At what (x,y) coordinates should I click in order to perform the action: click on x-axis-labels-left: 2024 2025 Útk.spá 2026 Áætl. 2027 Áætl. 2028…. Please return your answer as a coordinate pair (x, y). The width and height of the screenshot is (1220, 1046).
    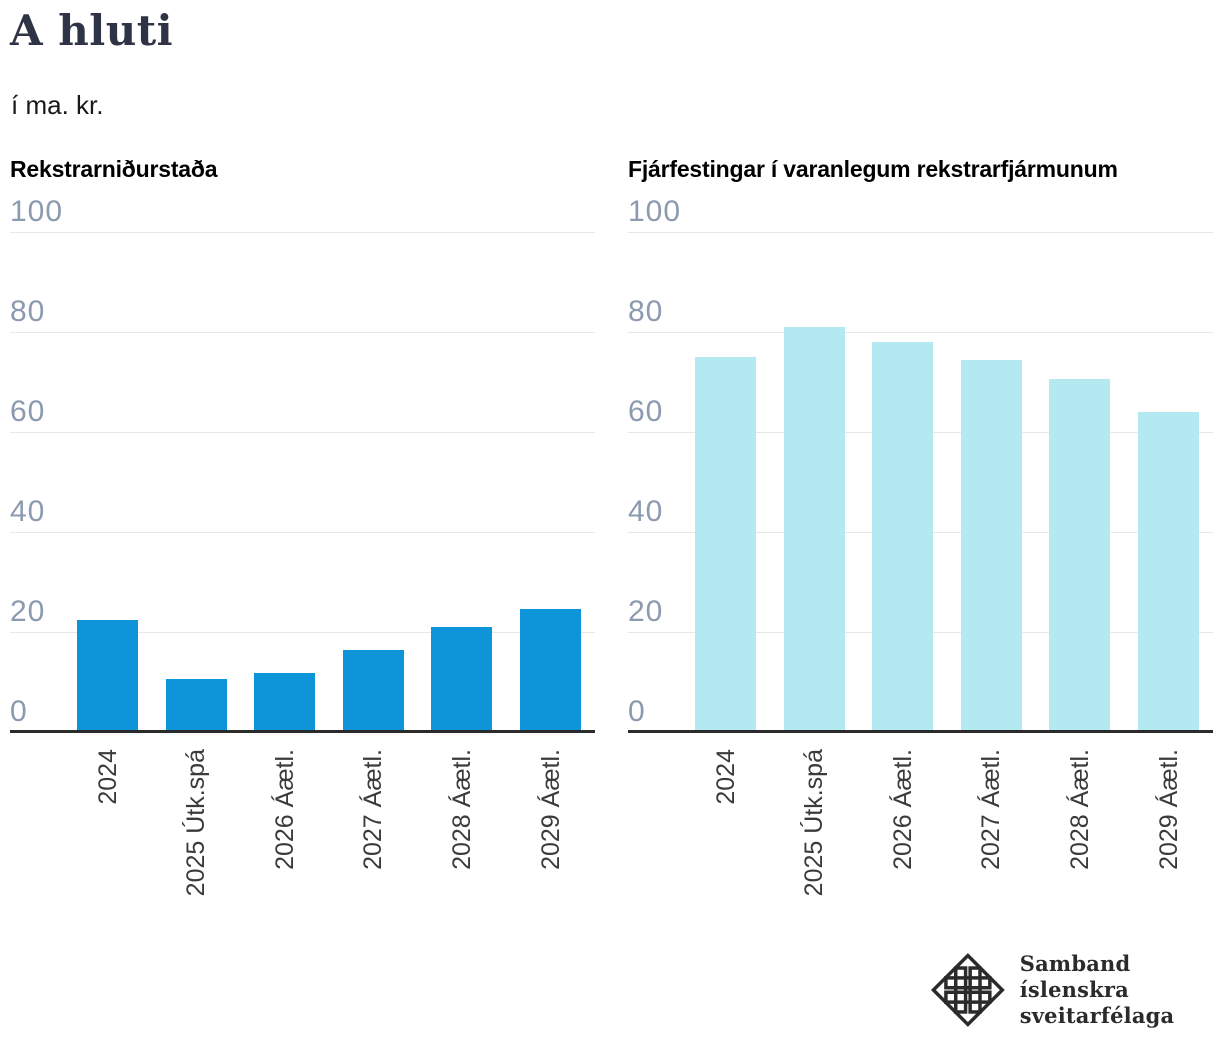
    Looking at the image, I should click on (302, 840).